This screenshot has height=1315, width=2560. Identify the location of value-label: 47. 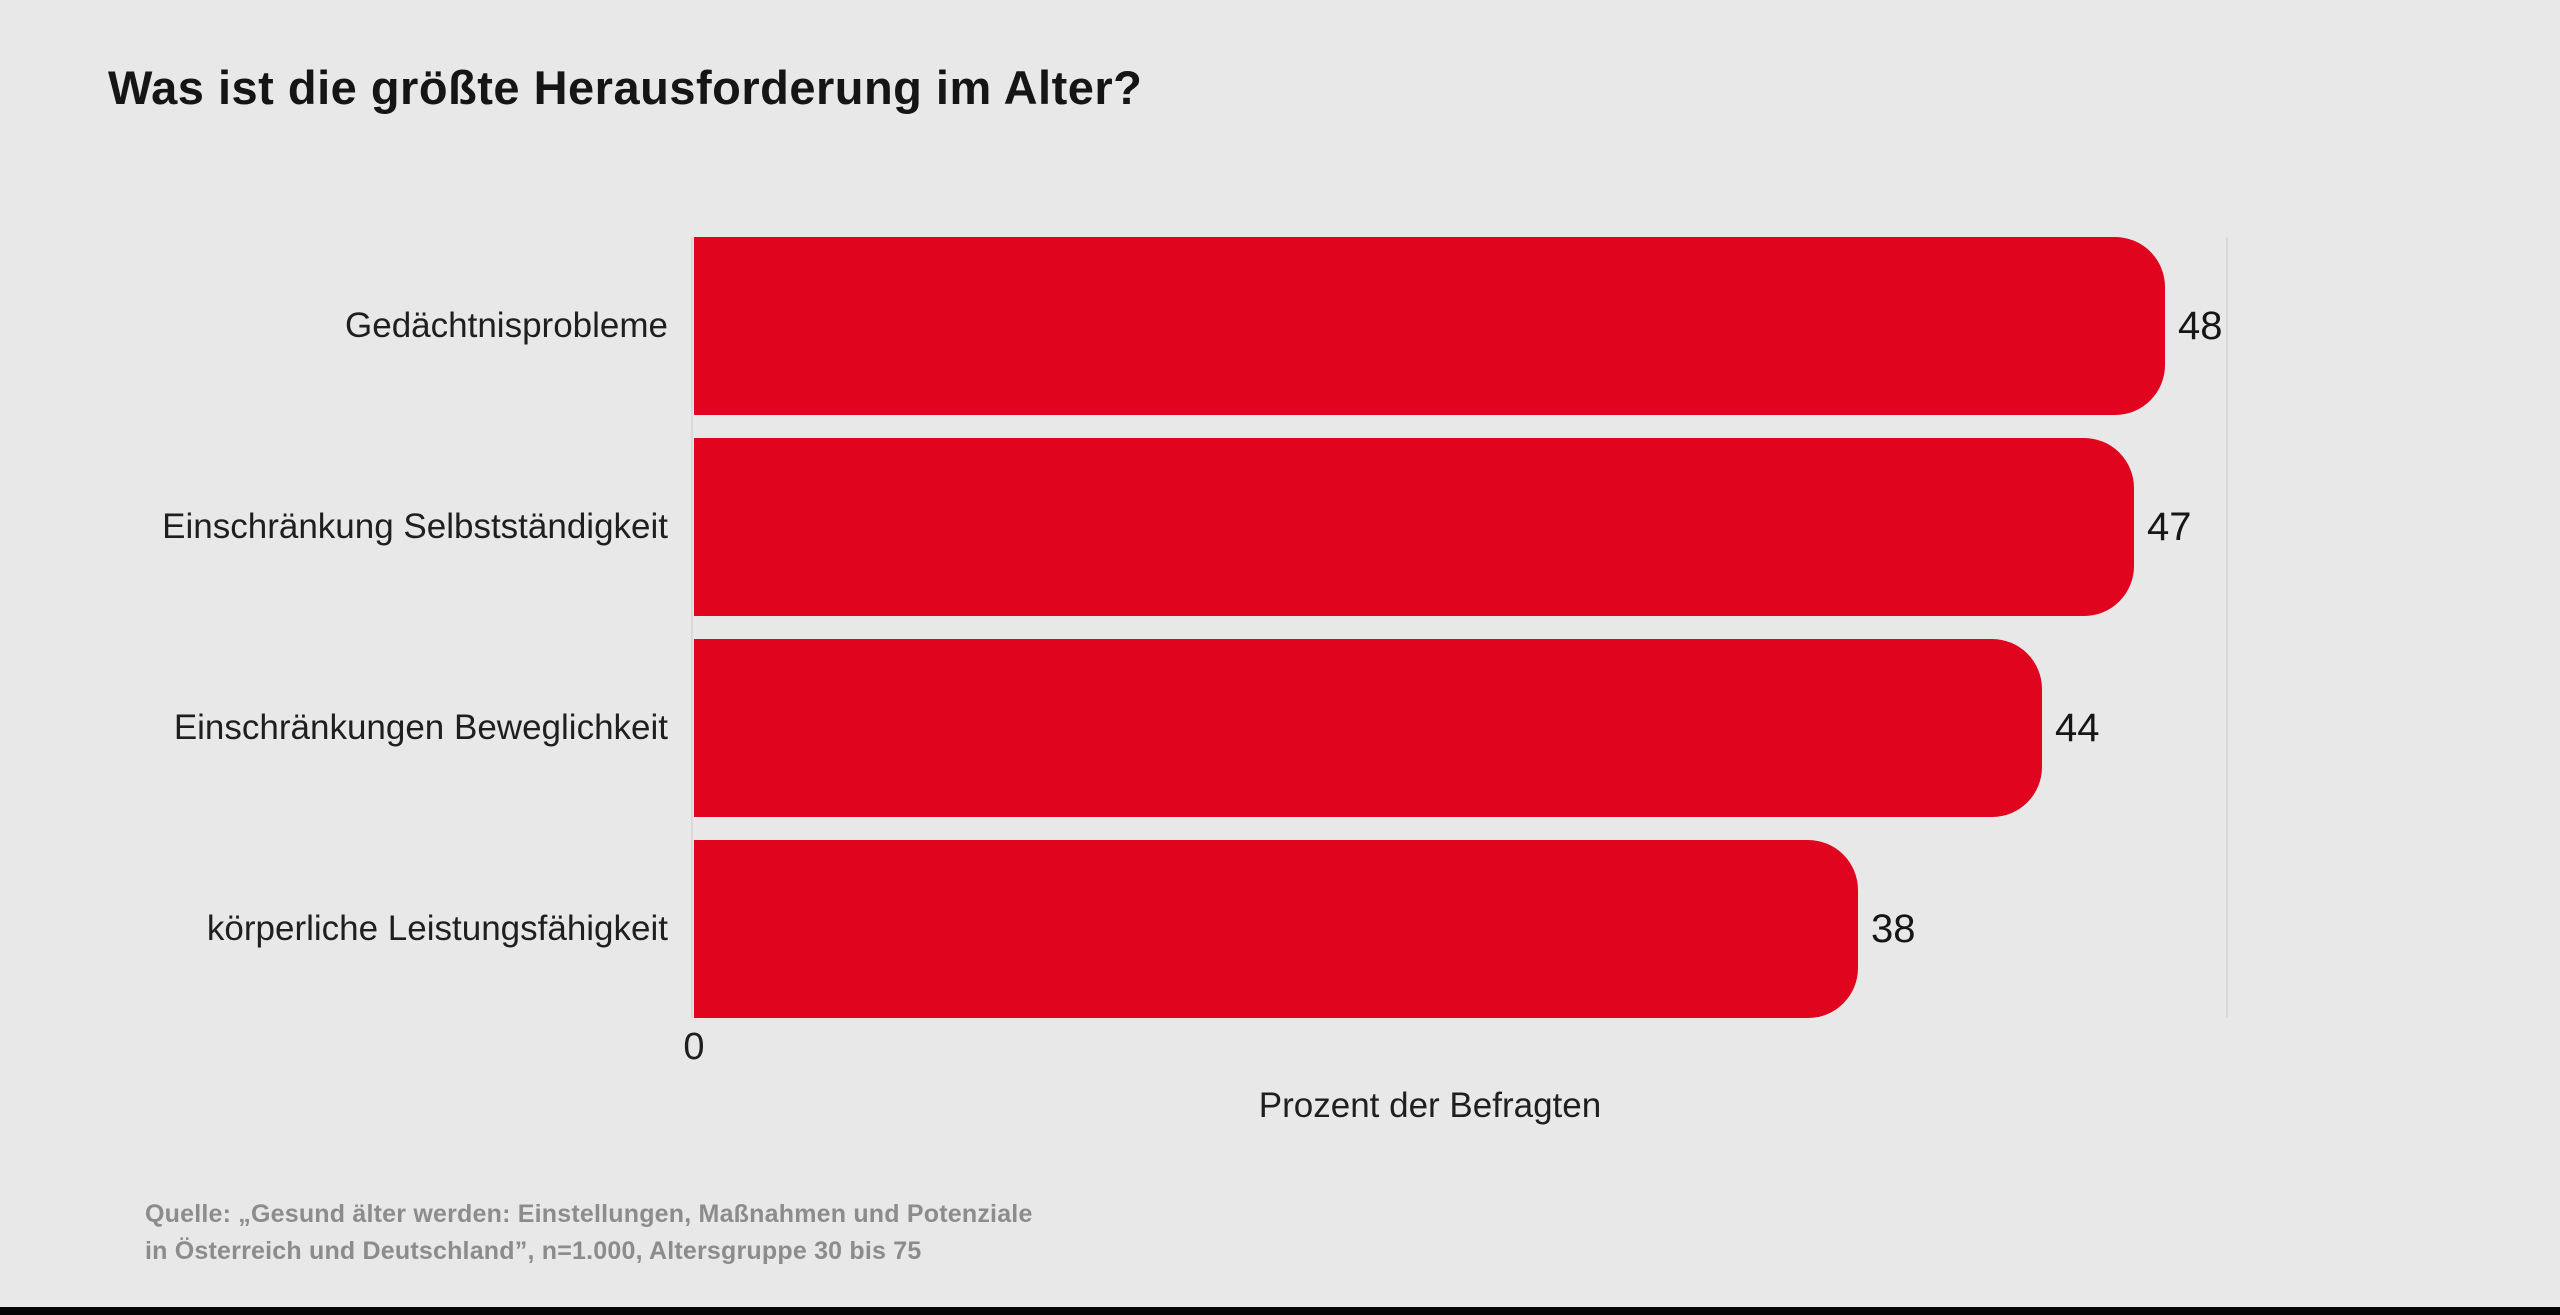
(2169, 527).